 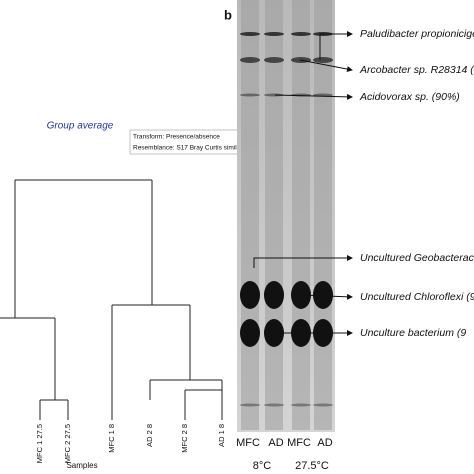 I want to click on leaf-label: AD 1 8, so click(x=221, y=435).